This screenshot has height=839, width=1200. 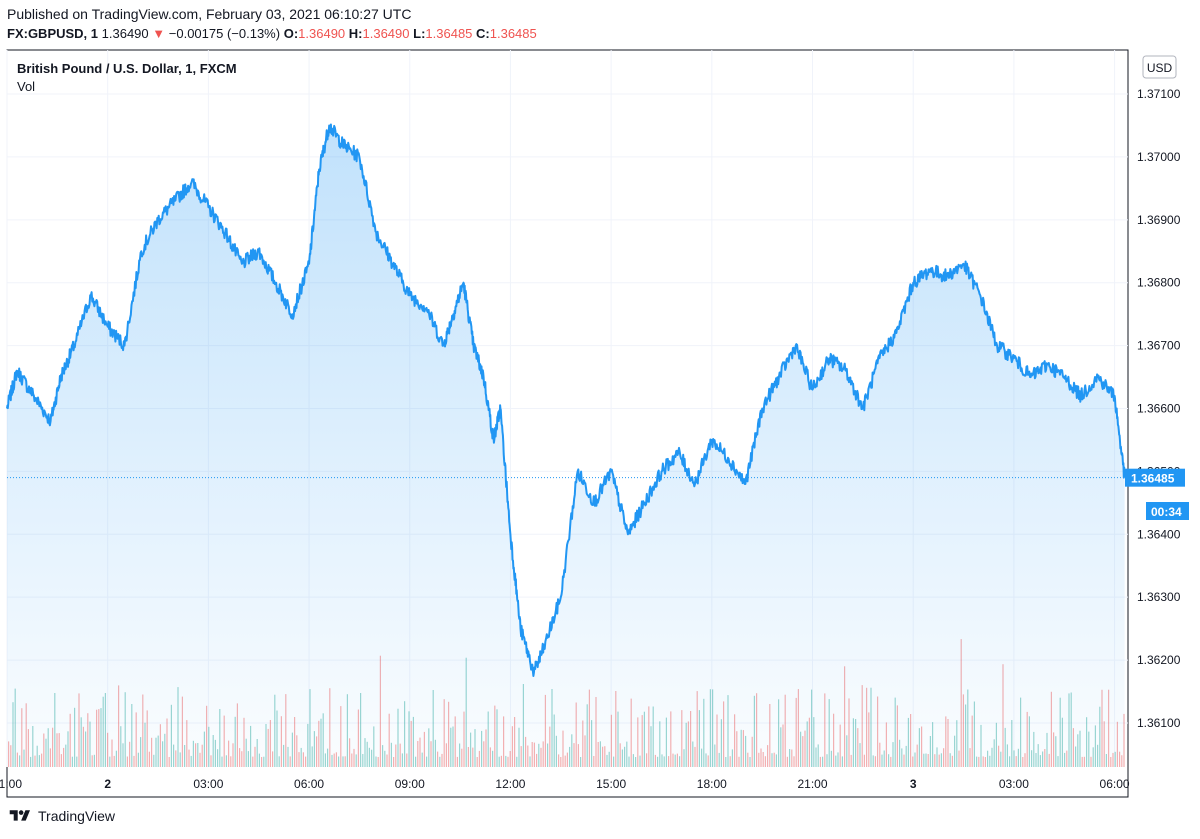 What do you see at coordinates (1153, 479) in the screenshot?
I see `price-tag-label: 1.36485` at bounding box center [1153, 479].